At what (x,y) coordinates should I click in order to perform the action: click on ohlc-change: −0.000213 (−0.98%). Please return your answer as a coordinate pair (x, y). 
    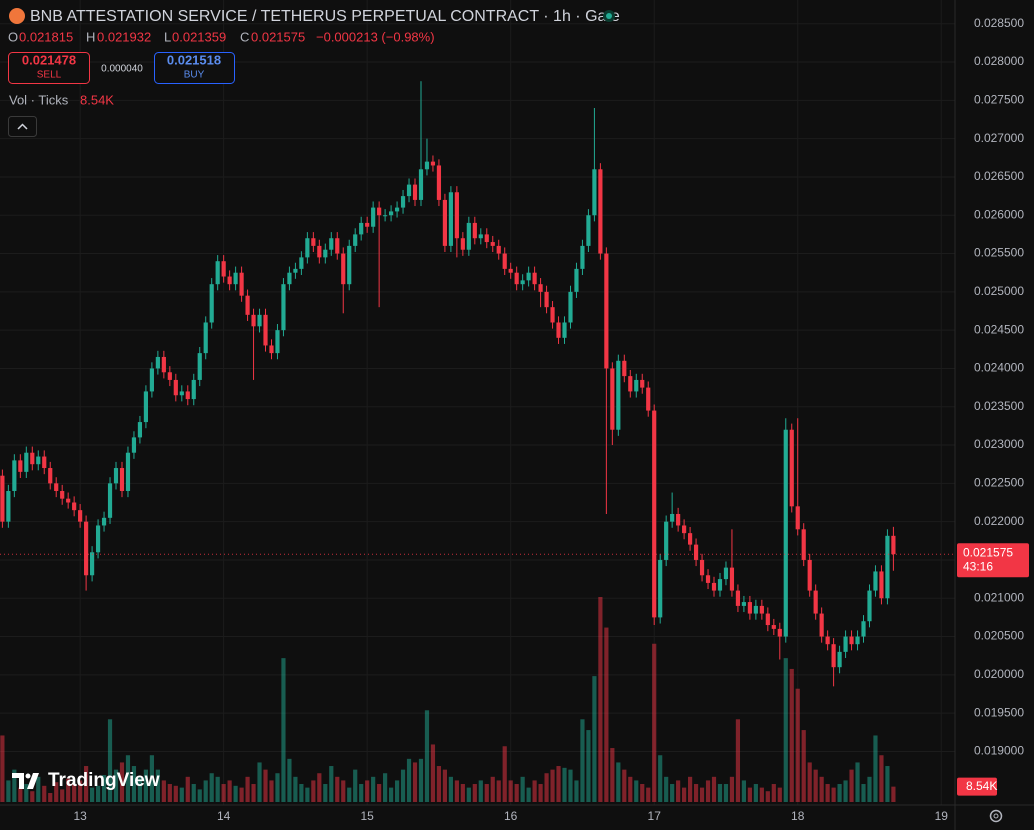
    Looking at the image, I should click on (375, 36).